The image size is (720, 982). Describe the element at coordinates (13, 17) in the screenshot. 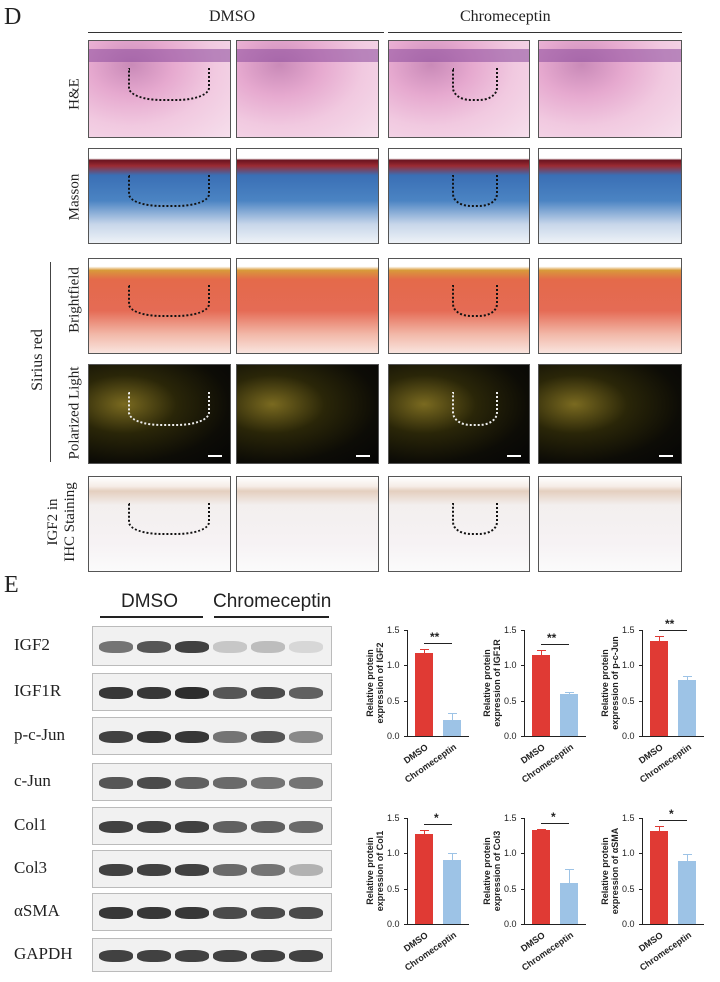

I see `panel-d-letter: D` at that location.